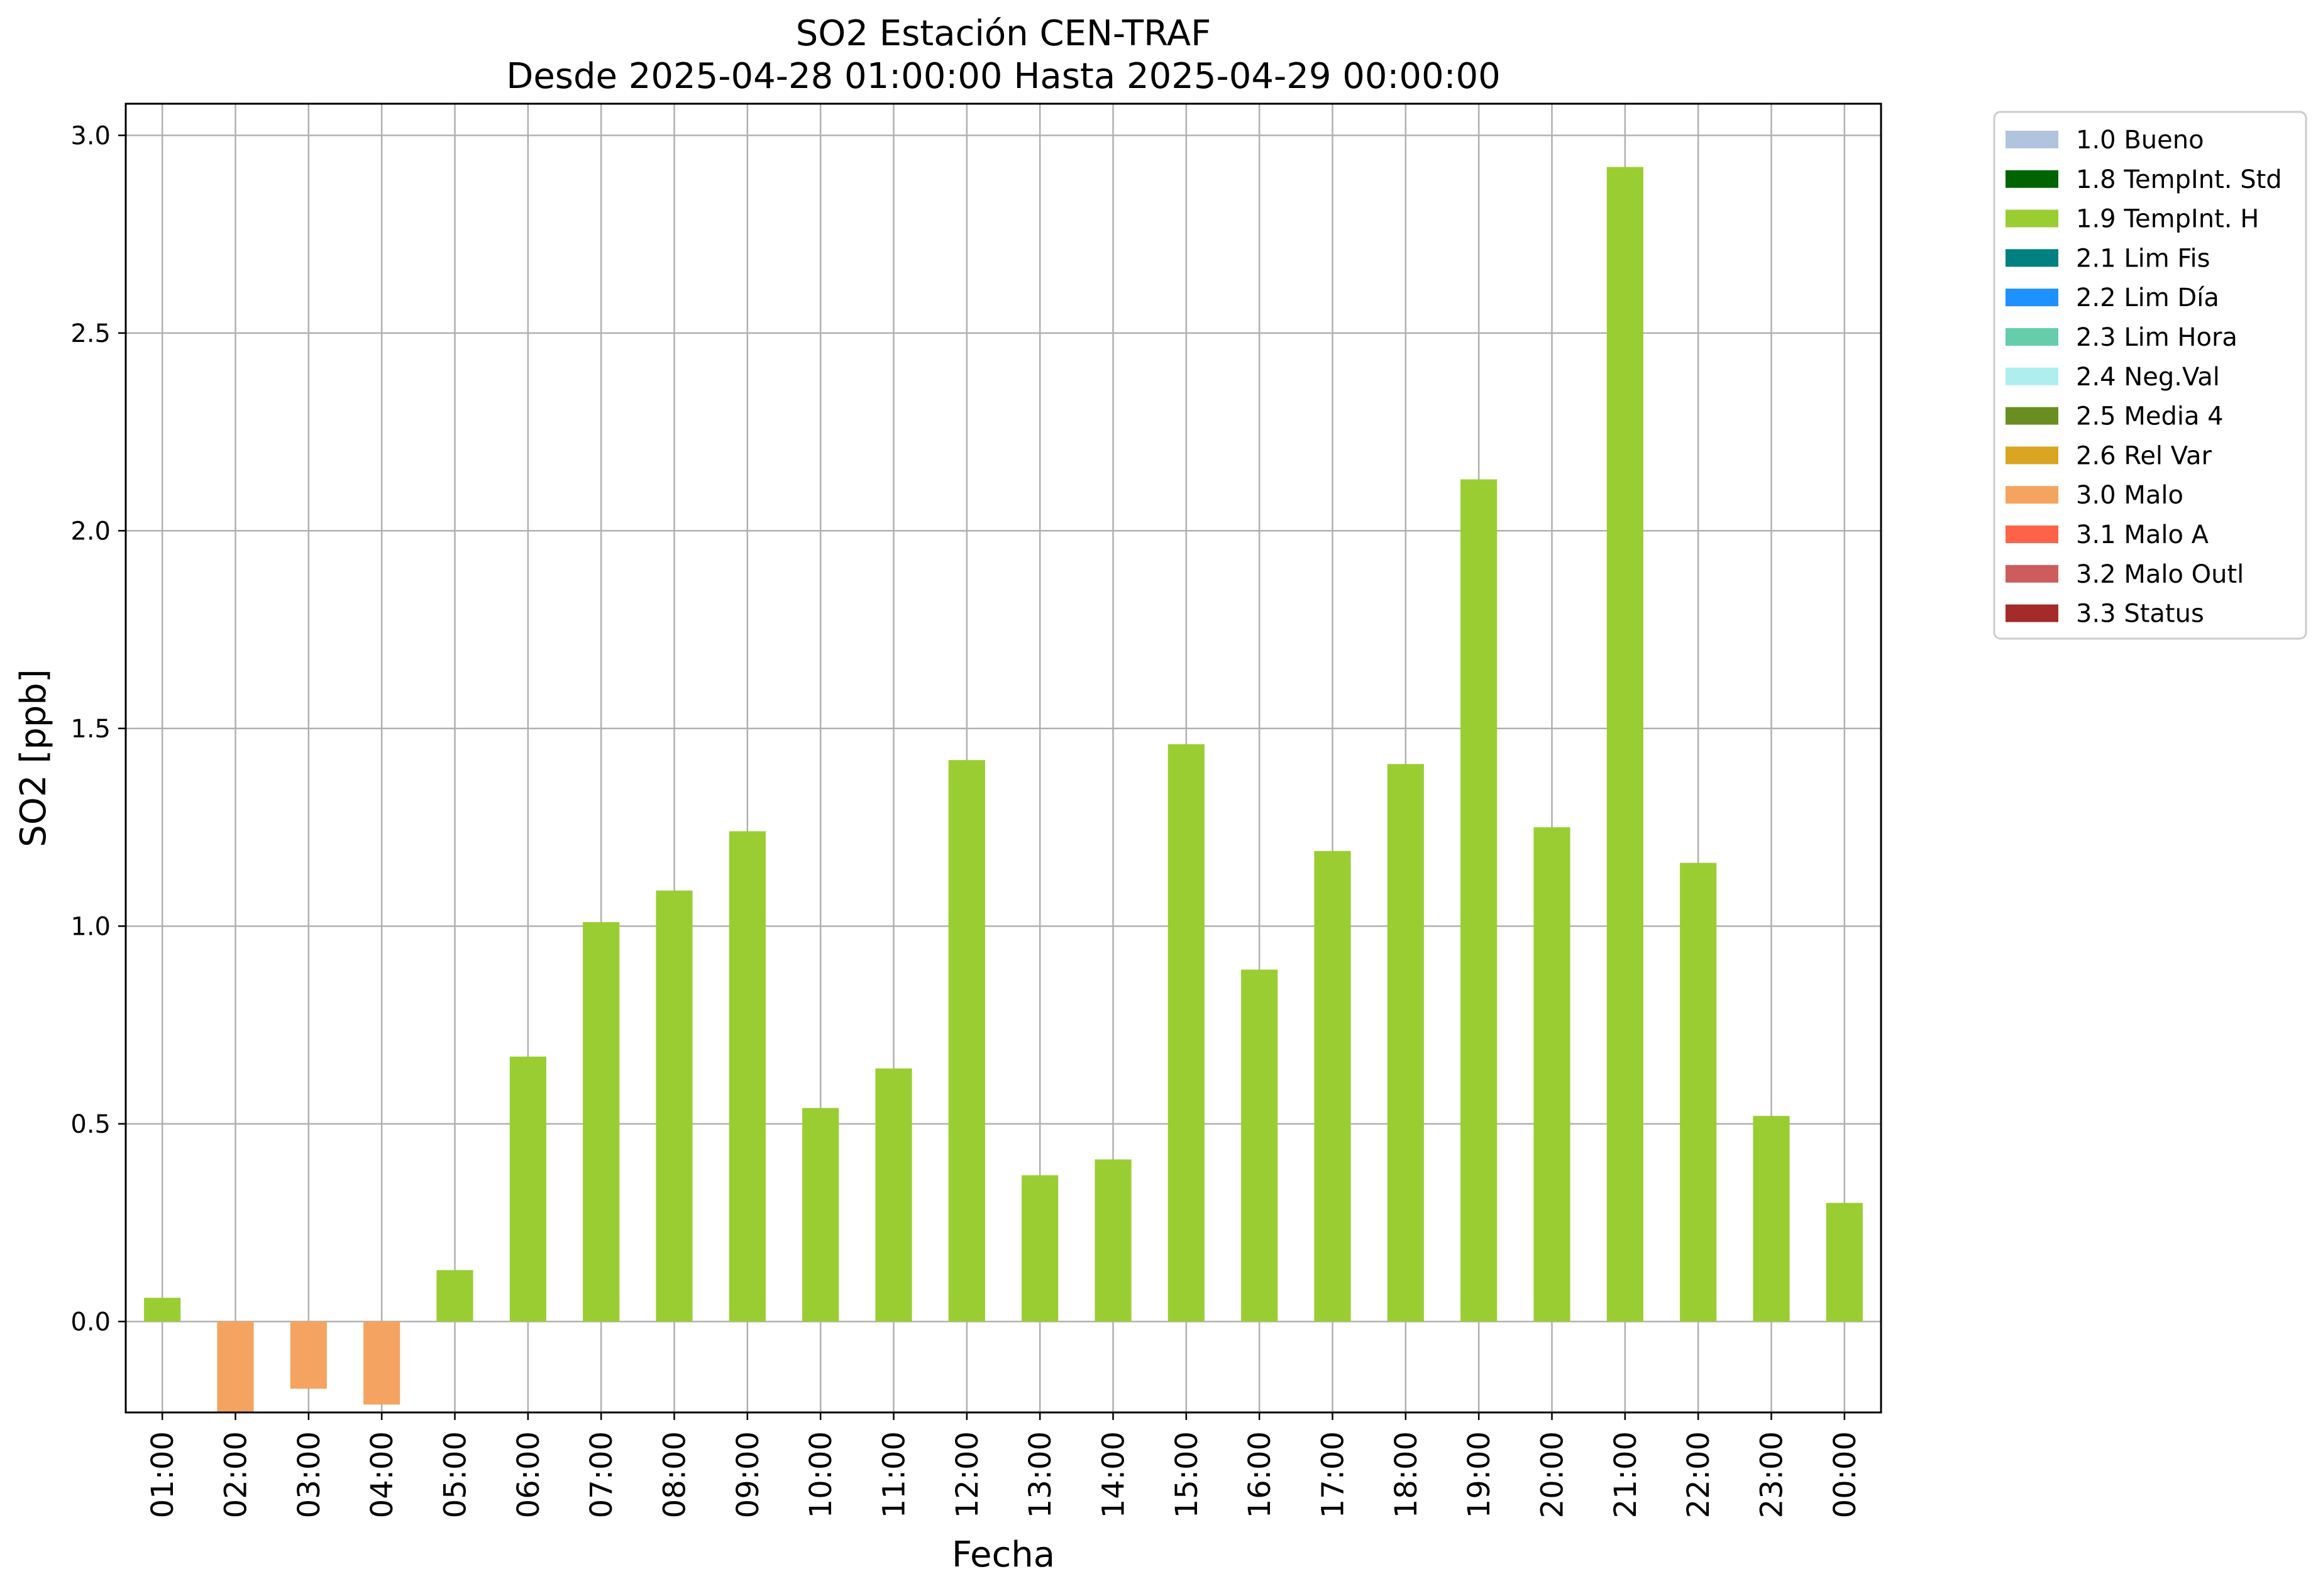  Describe the element at coordinates (1407, 1474) in the screenshot. I see `x-tick-label: 18:00` at that location.